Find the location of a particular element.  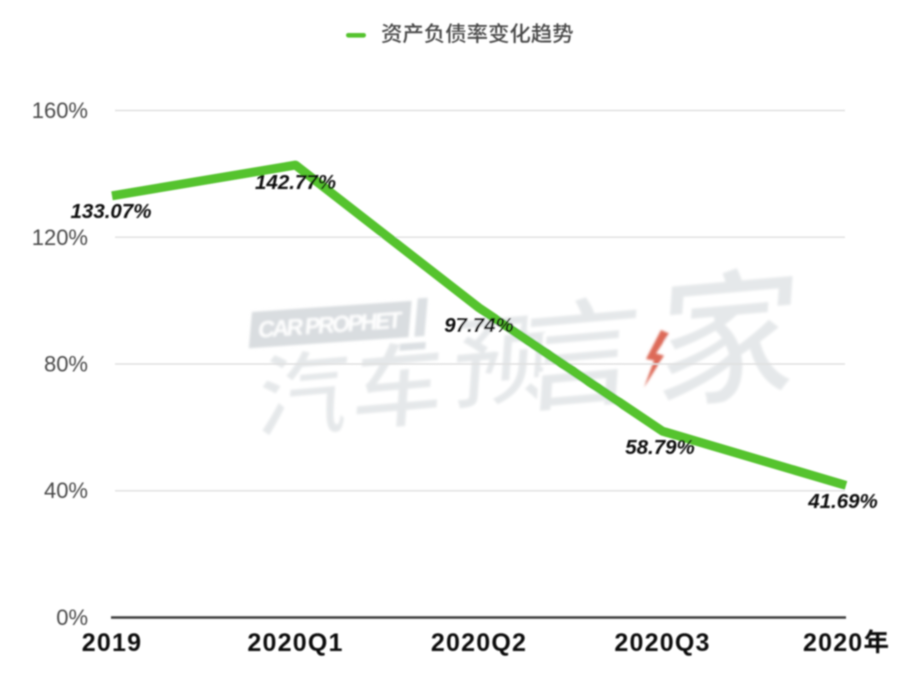

svg-text: 0% is located at coordinates (72, 617).